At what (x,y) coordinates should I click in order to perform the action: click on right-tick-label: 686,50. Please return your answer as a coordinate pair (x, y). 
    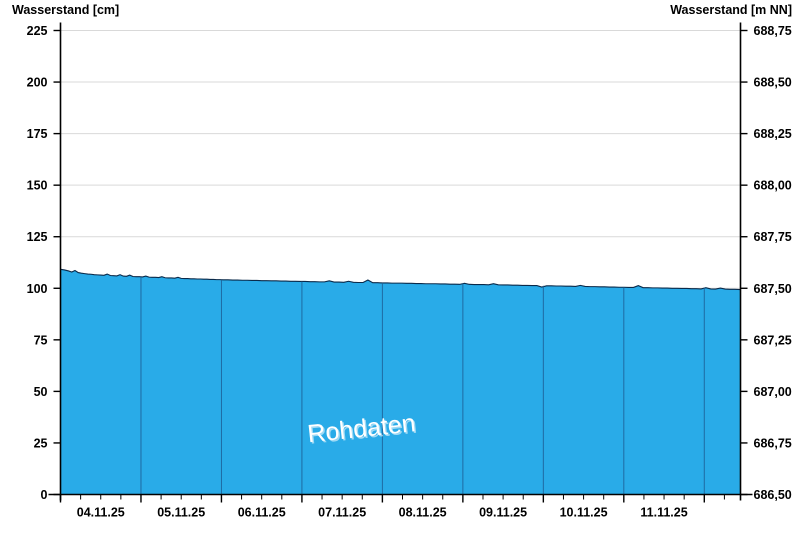
    Looking at the image, I should click on (773, 495).